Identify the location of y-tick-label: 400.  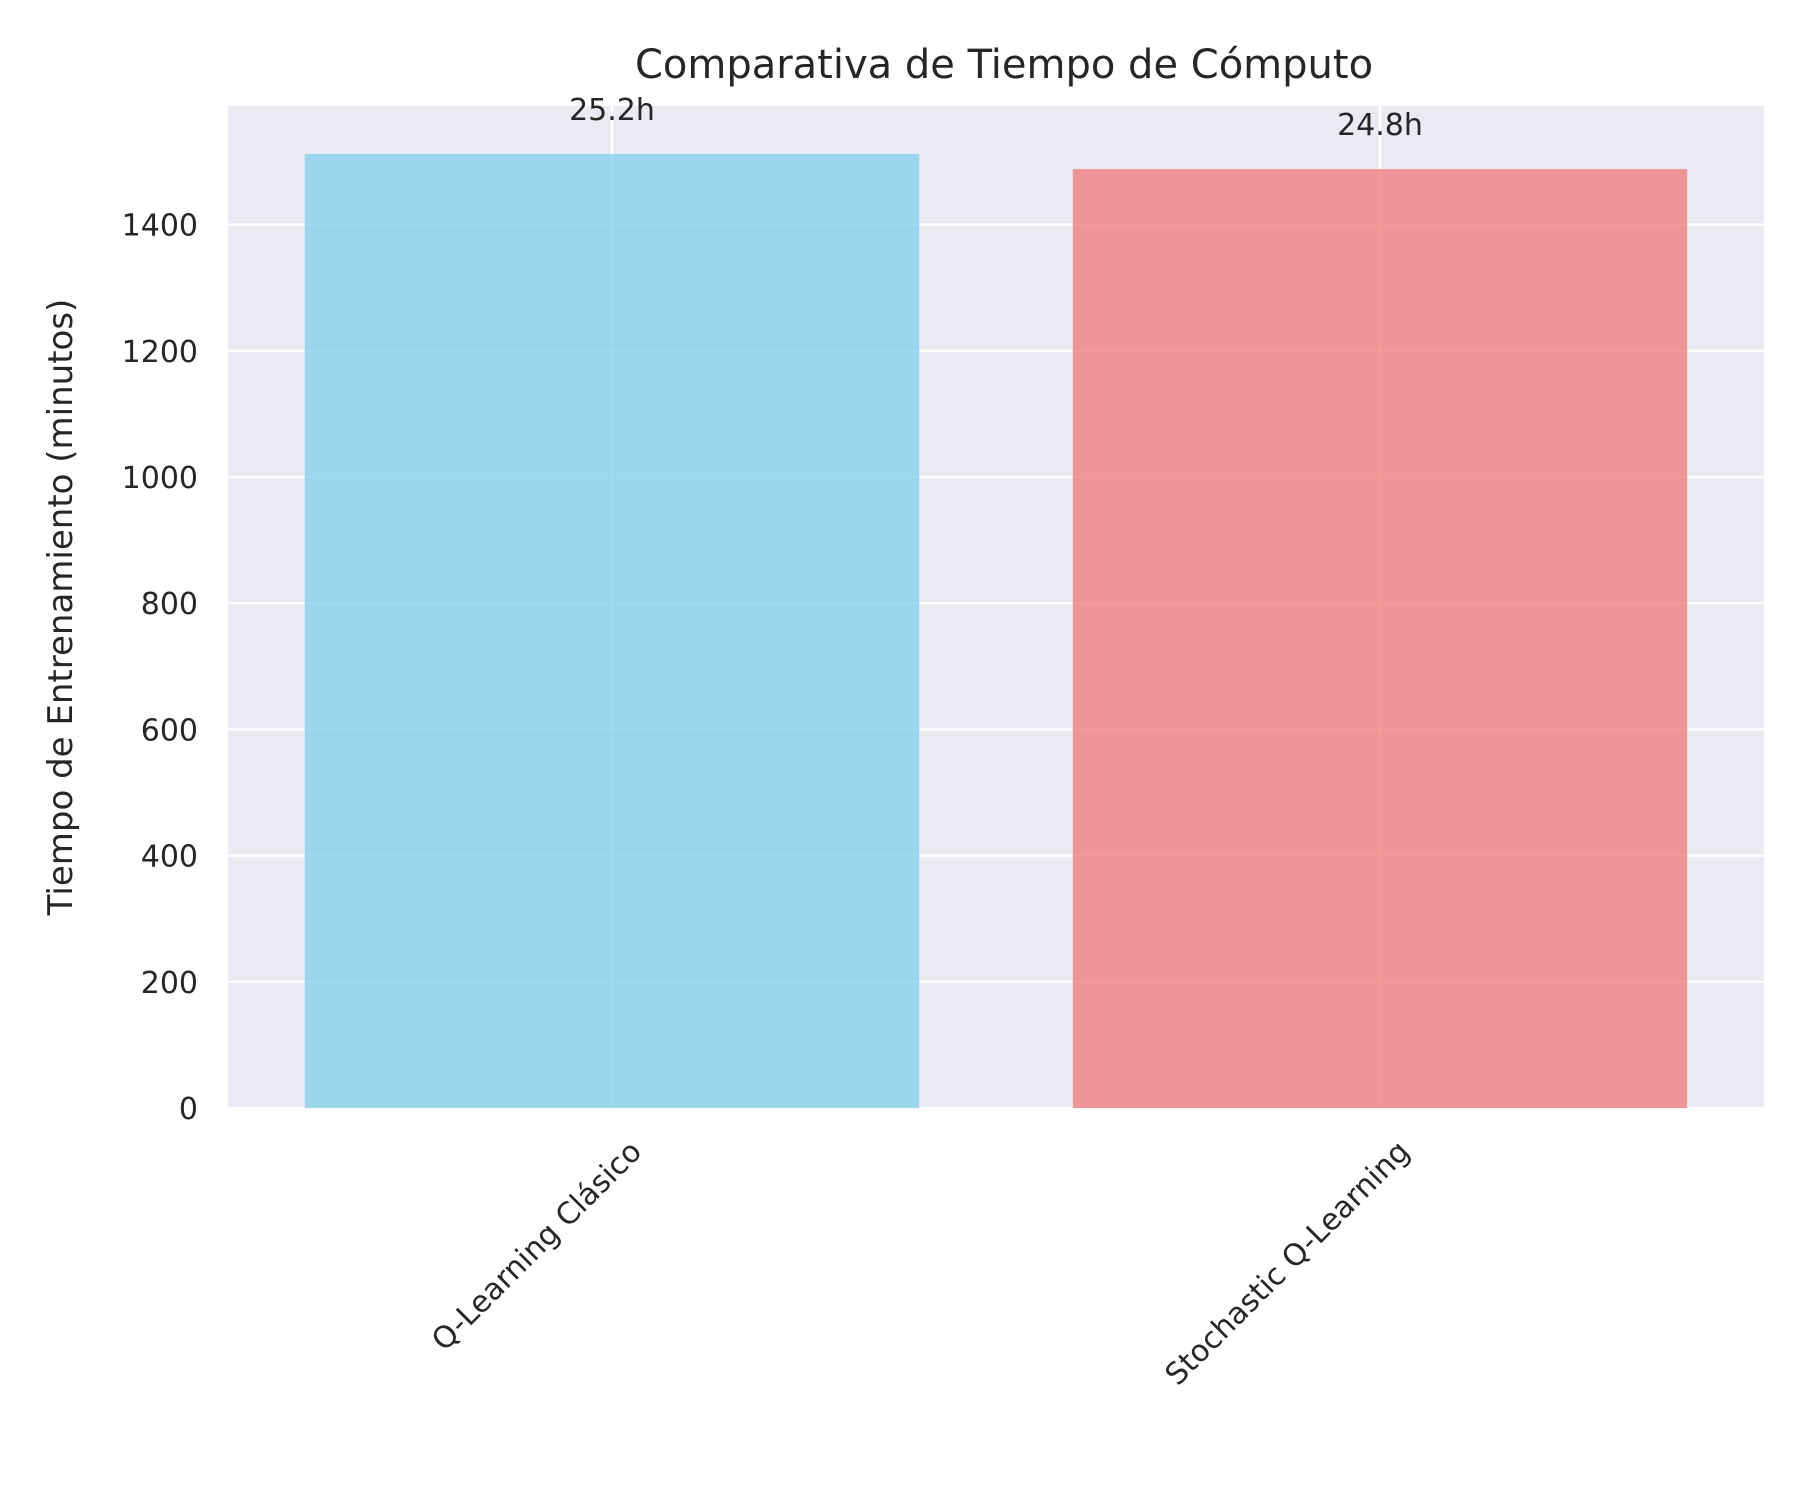
(169, 857).